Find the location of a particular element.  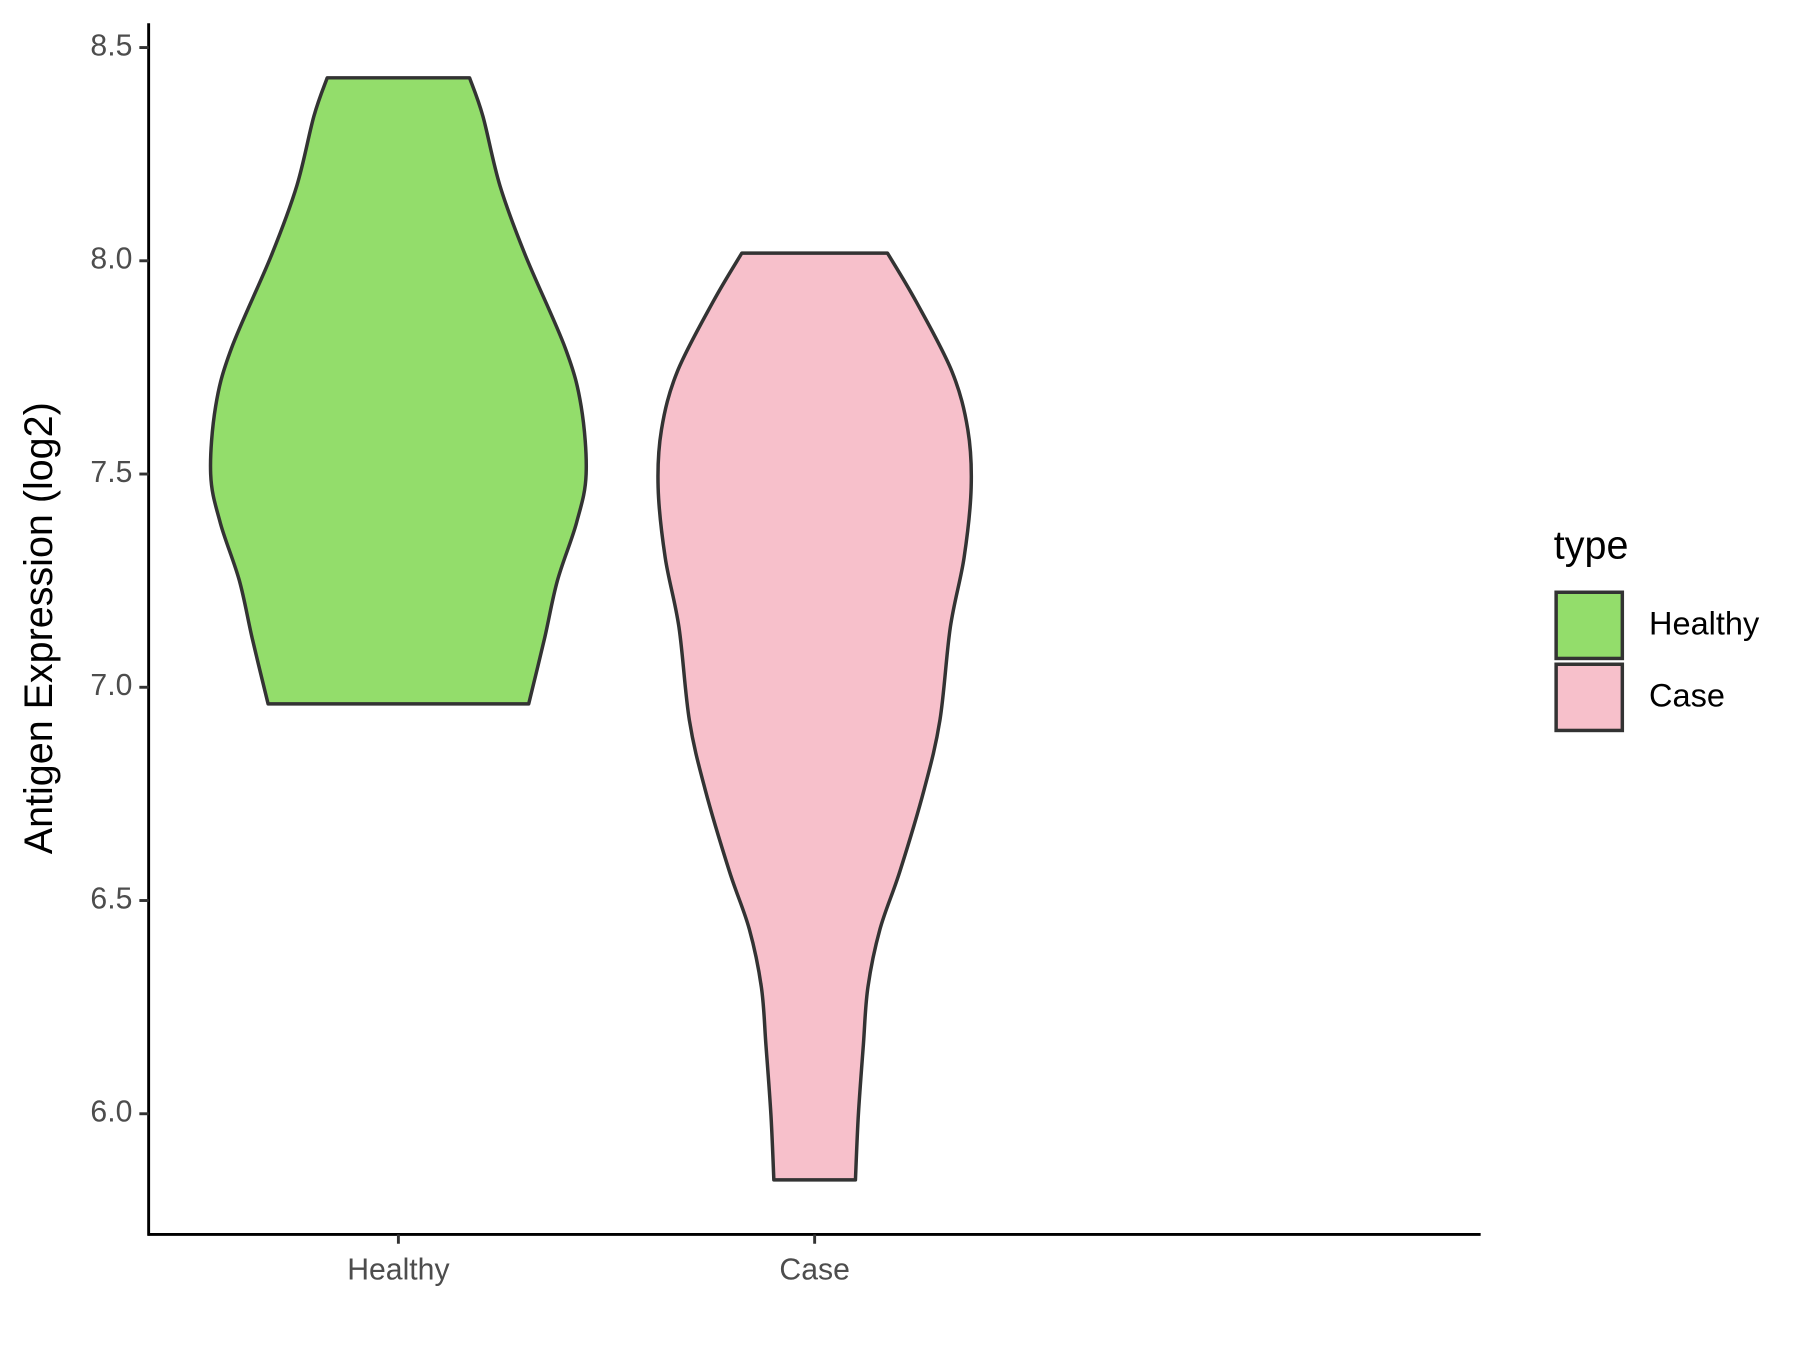

x-tick-label: Case is located at coordinates (814, 1270).